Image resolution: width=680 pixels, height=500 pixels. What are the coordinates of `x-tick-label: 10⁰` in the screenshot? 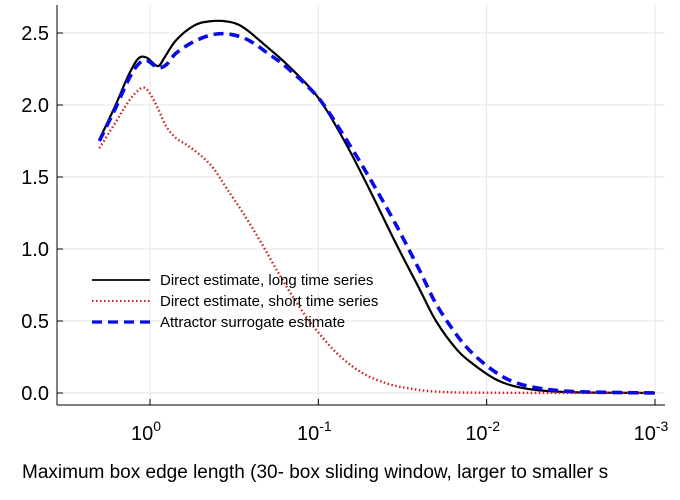 It's located at (146, 431).